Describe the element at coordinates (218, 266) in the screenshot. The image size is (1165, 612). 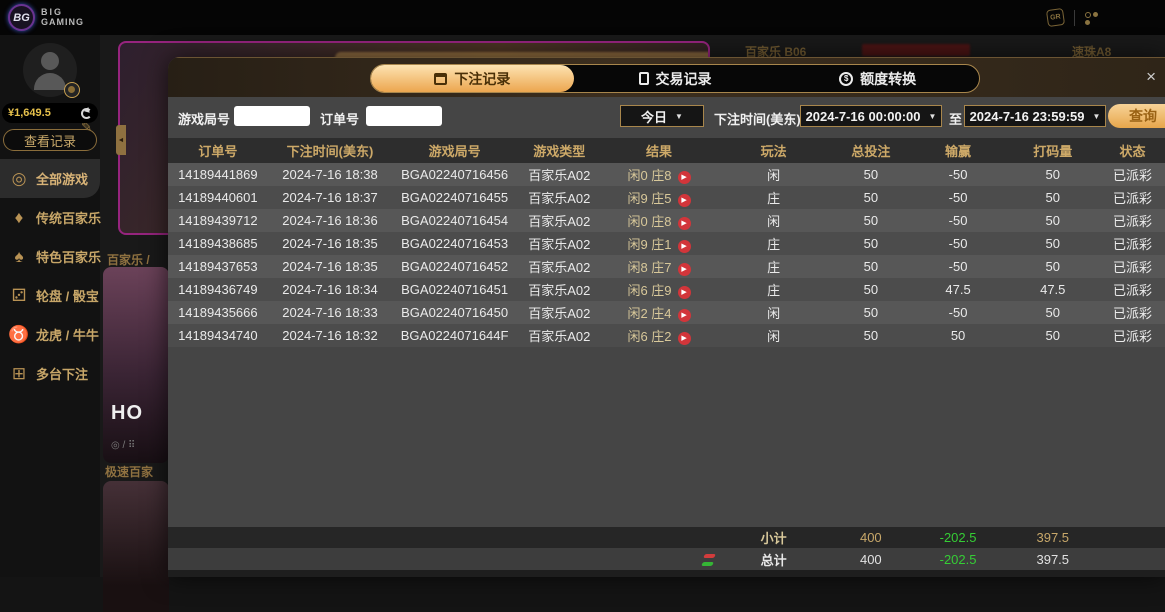
I see `order-cell: 14189437653` at that location.